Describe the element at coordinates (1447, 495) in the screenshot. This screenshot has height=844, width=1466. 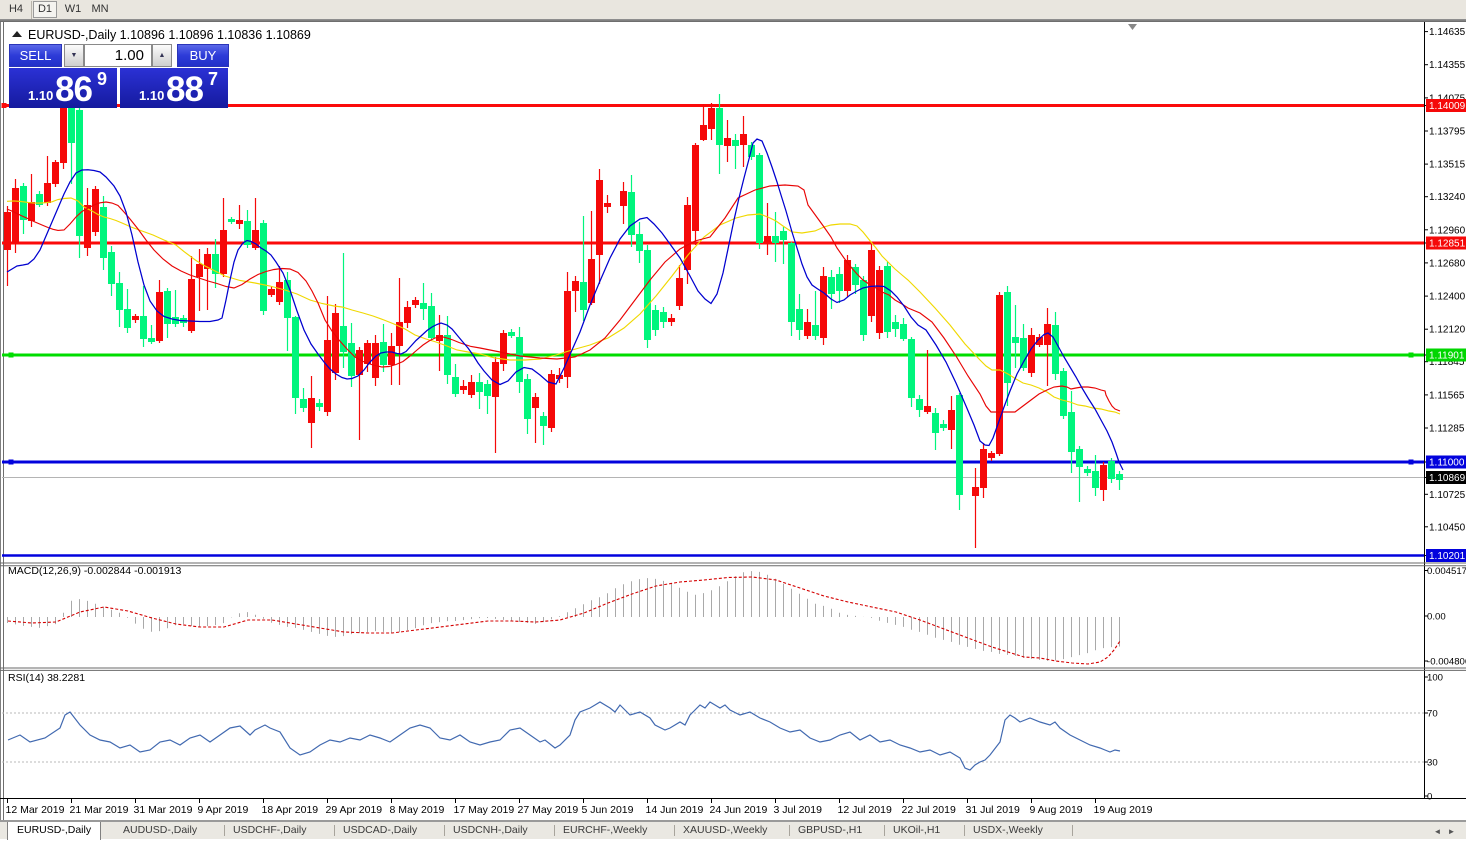
I see `svg-text: 1.10725` at that location.